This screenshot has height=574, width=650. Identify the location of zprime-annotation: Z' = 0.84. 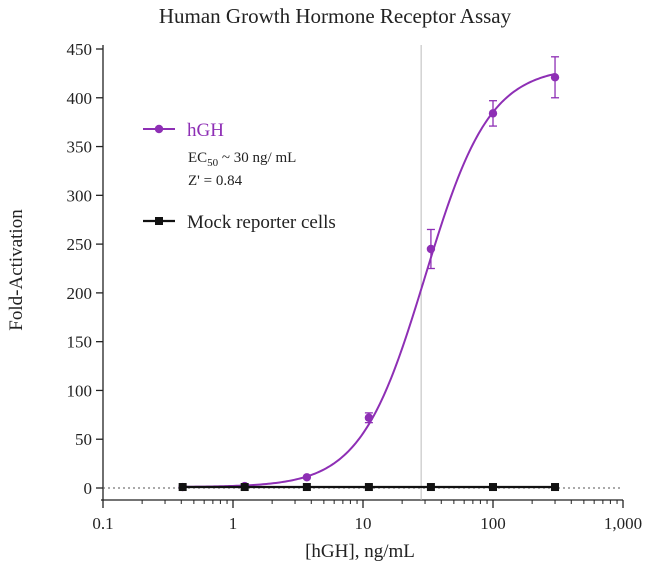
(215, 181).